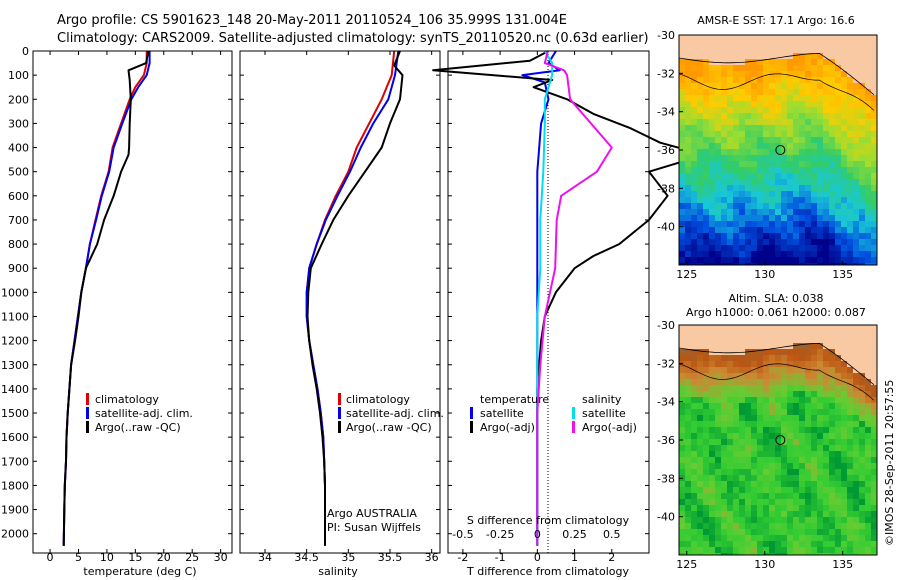 This screenshot has width=900, height=580. What do you see at coordinates (18, 244) in the screenshot?
I see `y-tick-label: 800` at bounding box center [18, 244].